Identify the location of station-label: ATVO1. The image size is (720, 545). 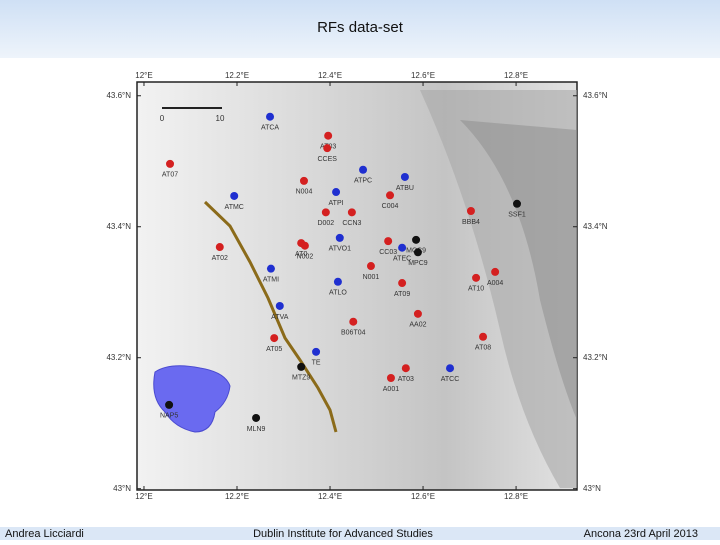
(340, 249).